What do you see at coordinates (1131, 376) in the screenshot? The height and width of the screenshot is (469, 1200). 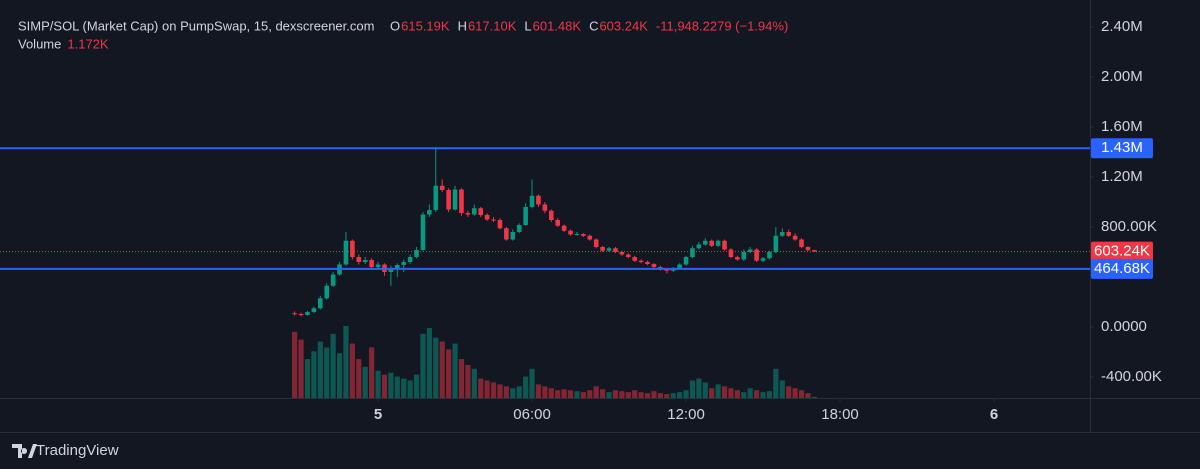 I see `y-tick-label: -400.00K` at bounding box center [1131, 376].